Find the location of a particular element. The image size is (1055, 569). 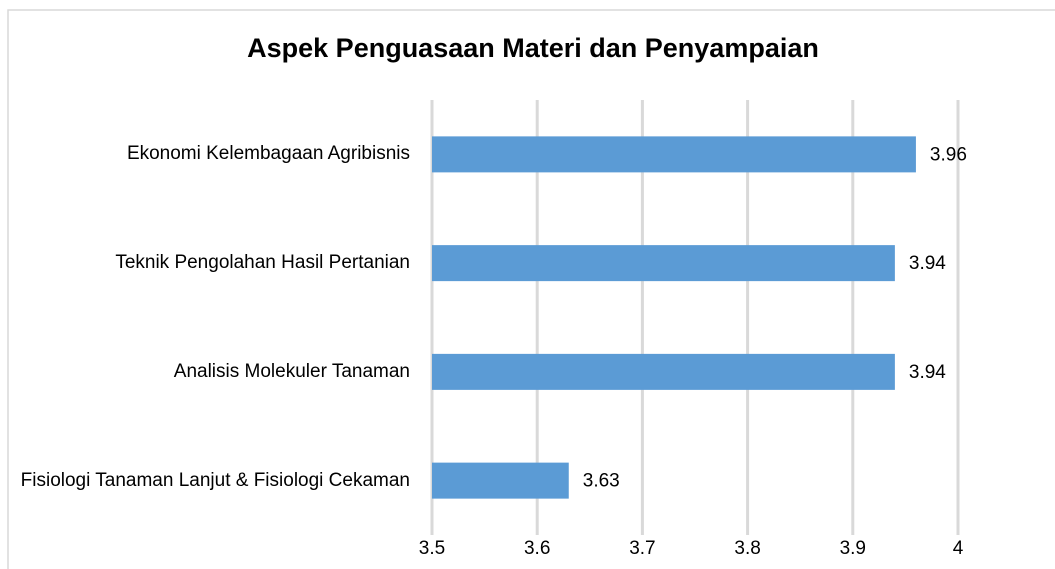

data-label: 3.63 is located at coordinates (601, 481).